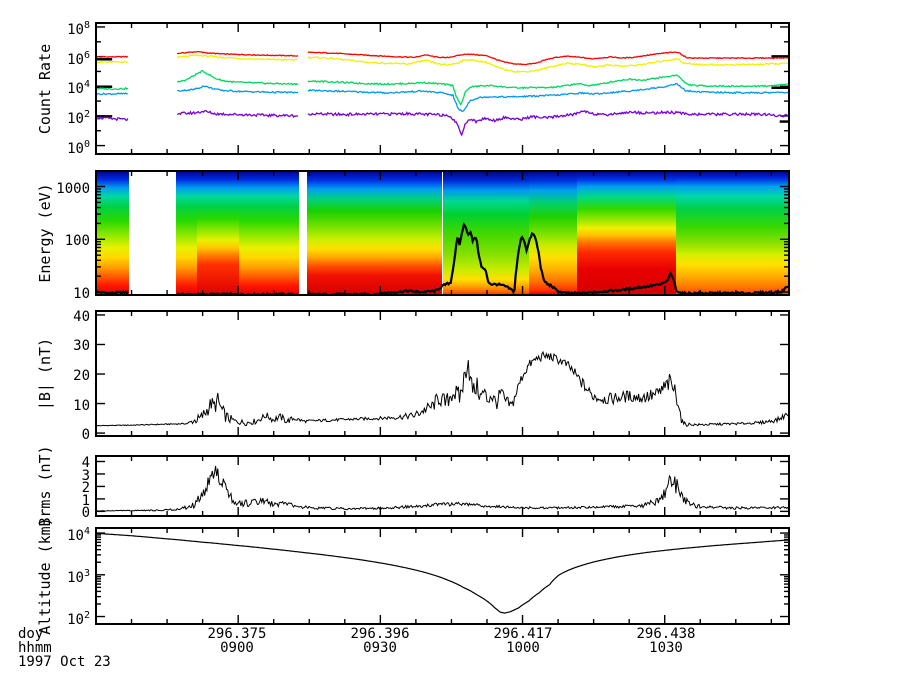 Image resolution: width=900 pixels, height=700 pixels. I want to click on x-tick-doy: 296.396, so click(380, 634).